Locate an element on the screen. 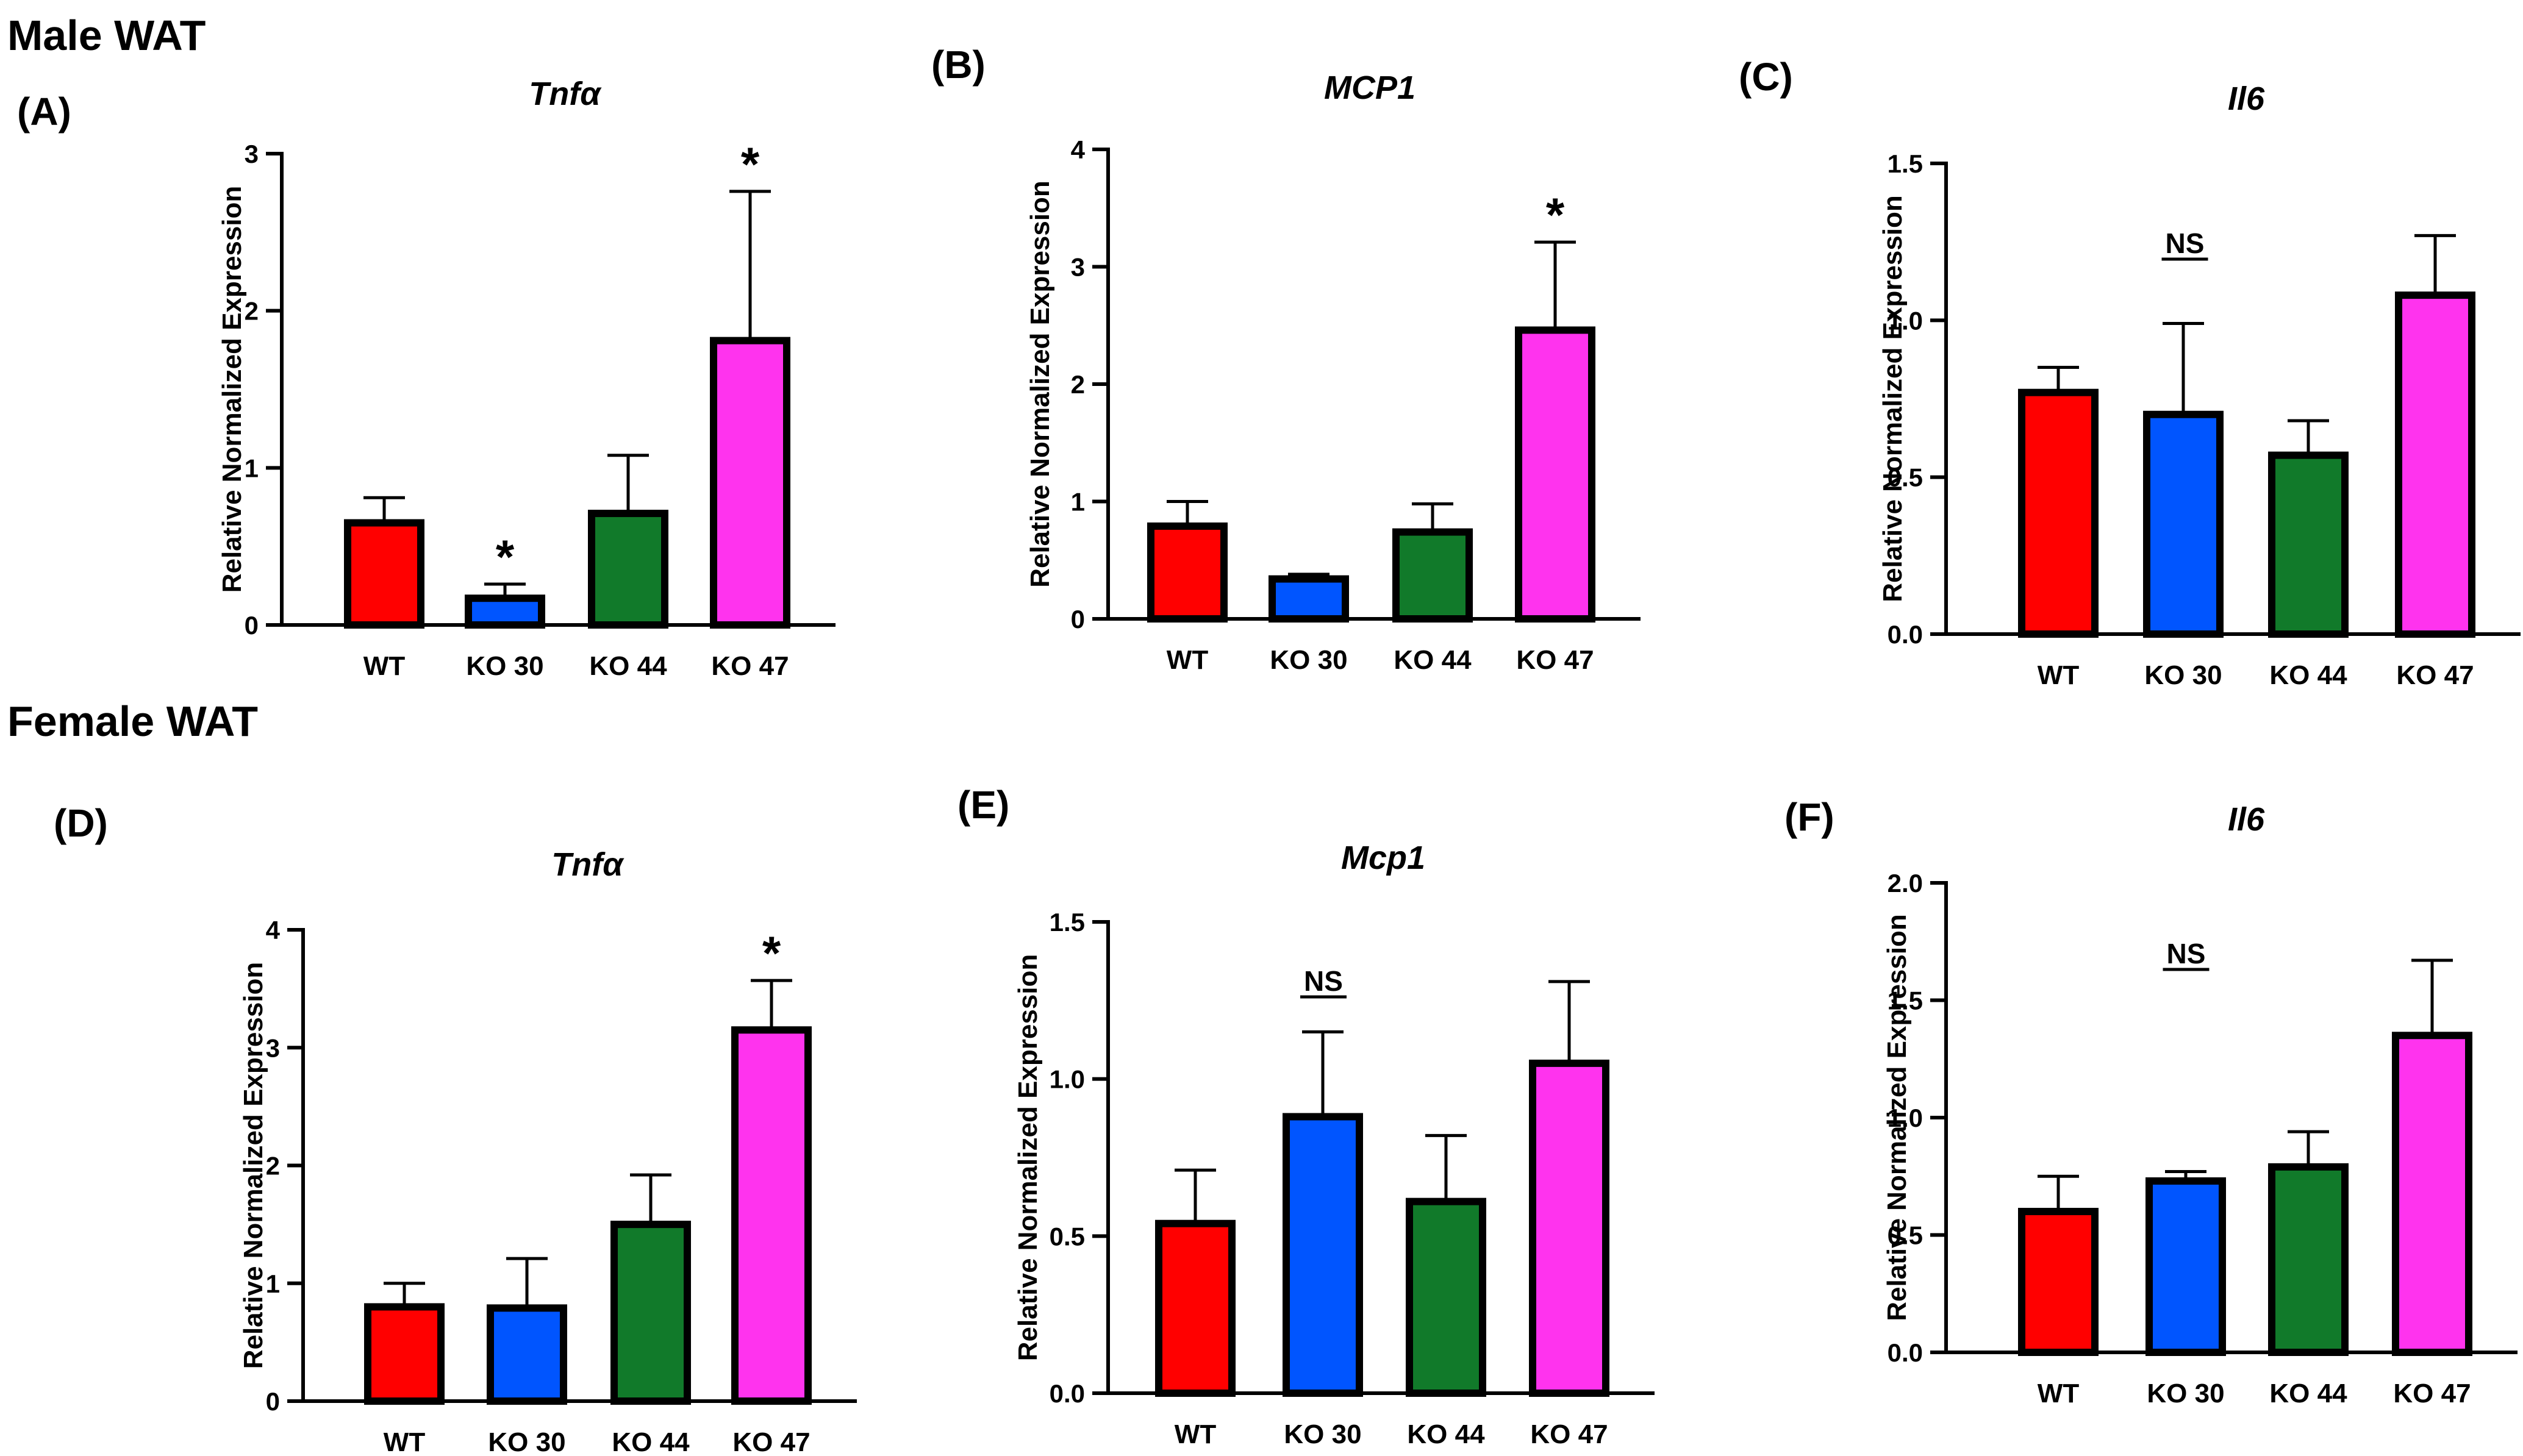  panel-d-label: (D) is located at coordinates (81, 823).